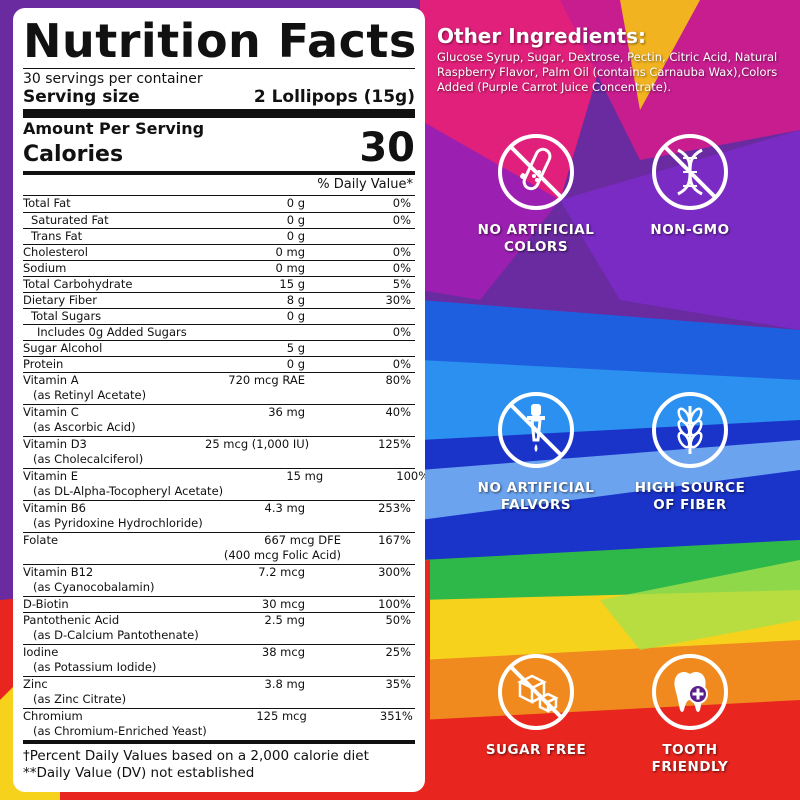  Describe the element at coordinates (394, 572) in the screenshot. I see `vitamin-daily-value: 300%` at that location.